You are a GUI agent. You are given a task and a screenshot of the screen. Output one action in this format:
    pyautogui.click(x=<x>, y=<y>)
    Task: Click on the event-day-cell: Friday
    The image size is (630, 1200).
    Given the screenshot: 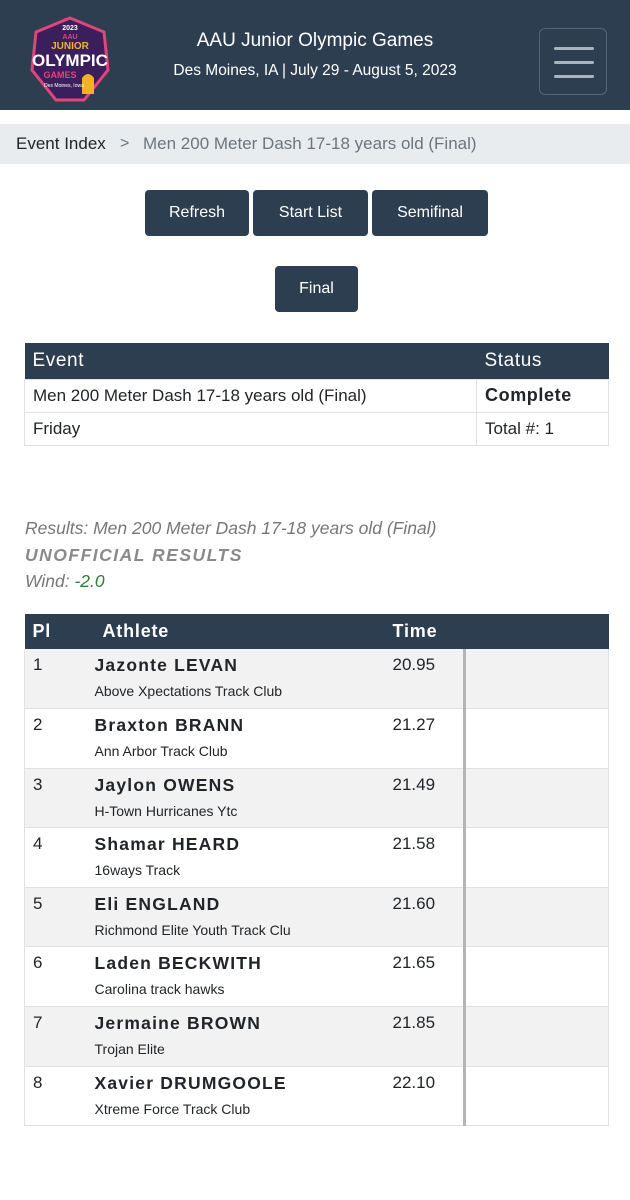 What is the action you would take?
    pyautogui.click(x=250, y=428)
    